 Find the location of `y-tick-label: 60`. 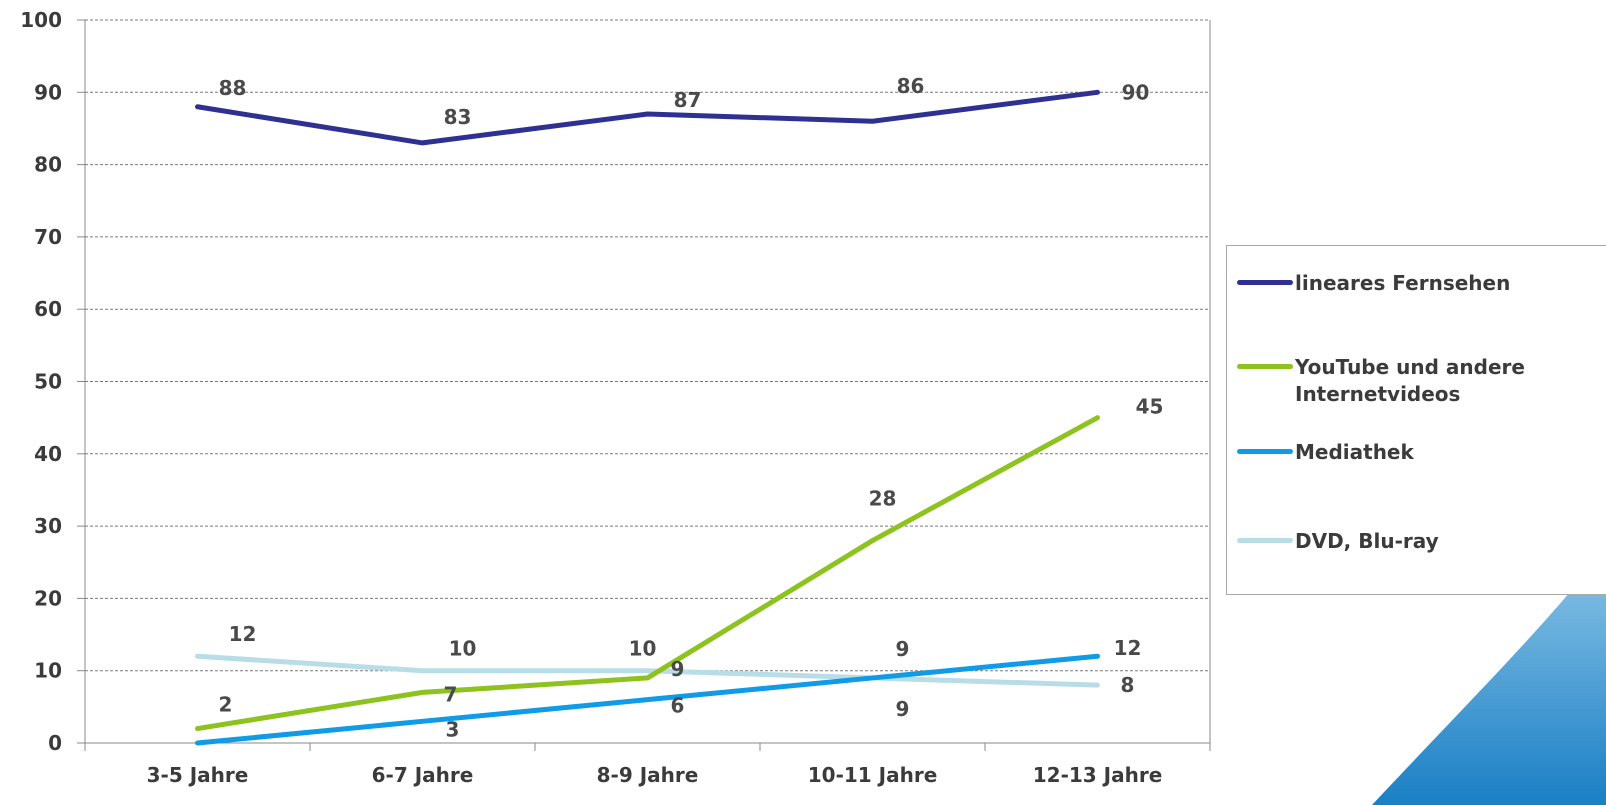

y-tick-label: 60 is located at coordinates (48, 309).